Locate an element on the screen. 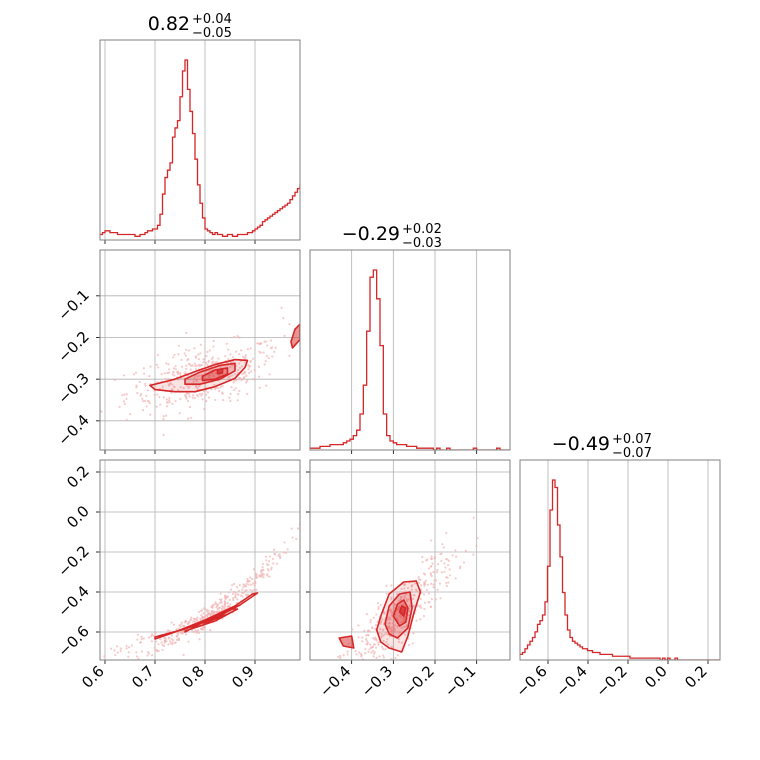 The image size is (760, 760). x-tick-label: −0.1 is located at coordinates (460, 681).